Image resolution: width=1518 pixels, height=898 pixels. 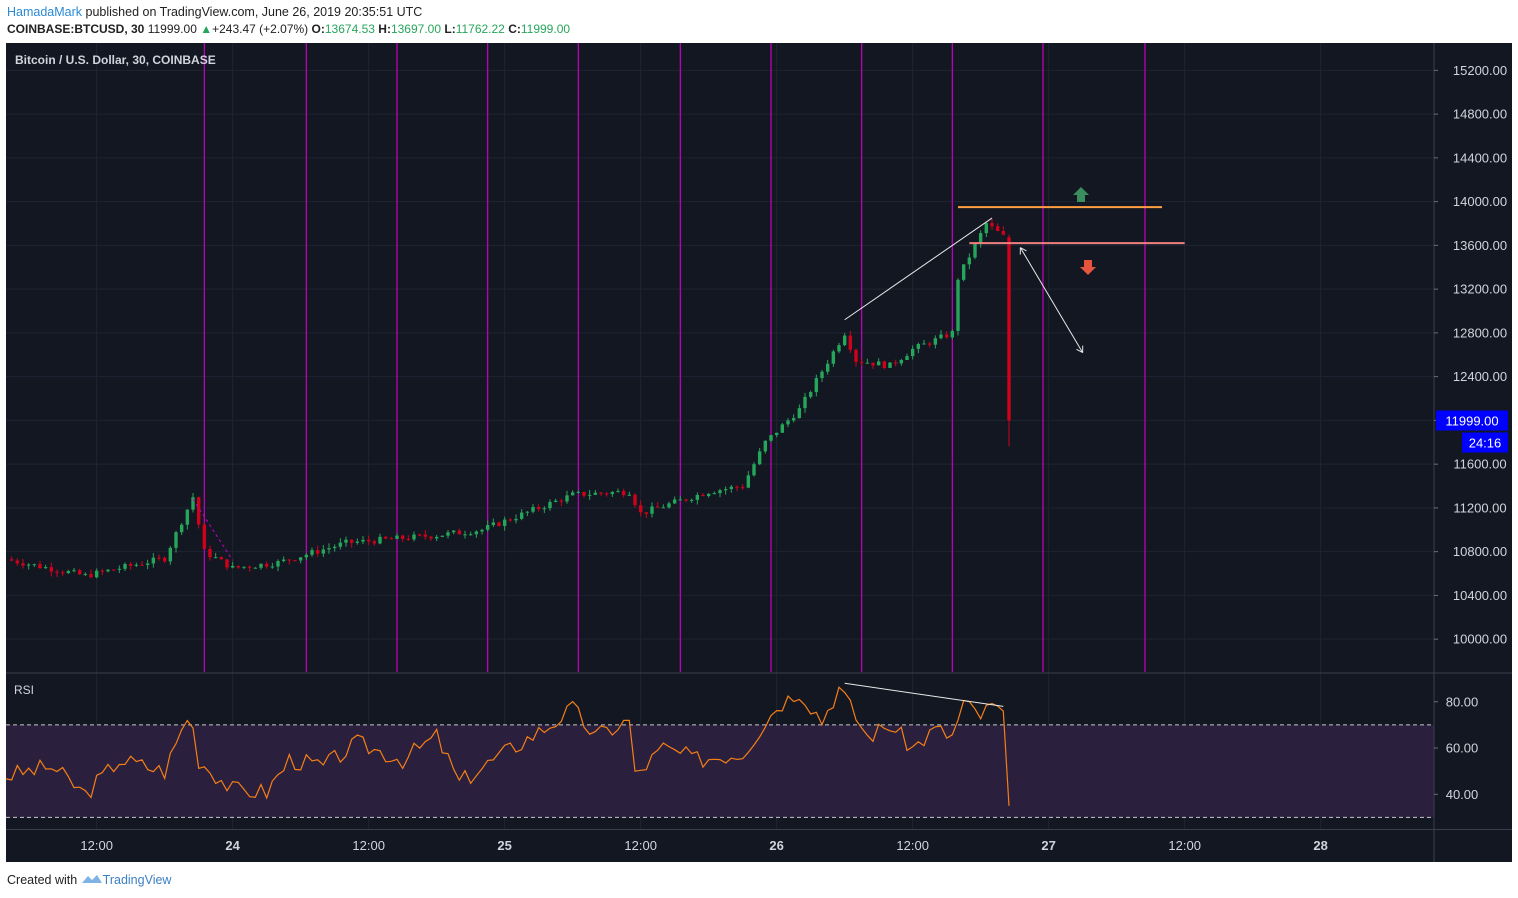 I want to click on chart-title: Bitcoin / U.S. Dollar, 30, COINBASE, so click(x=115, y=60).